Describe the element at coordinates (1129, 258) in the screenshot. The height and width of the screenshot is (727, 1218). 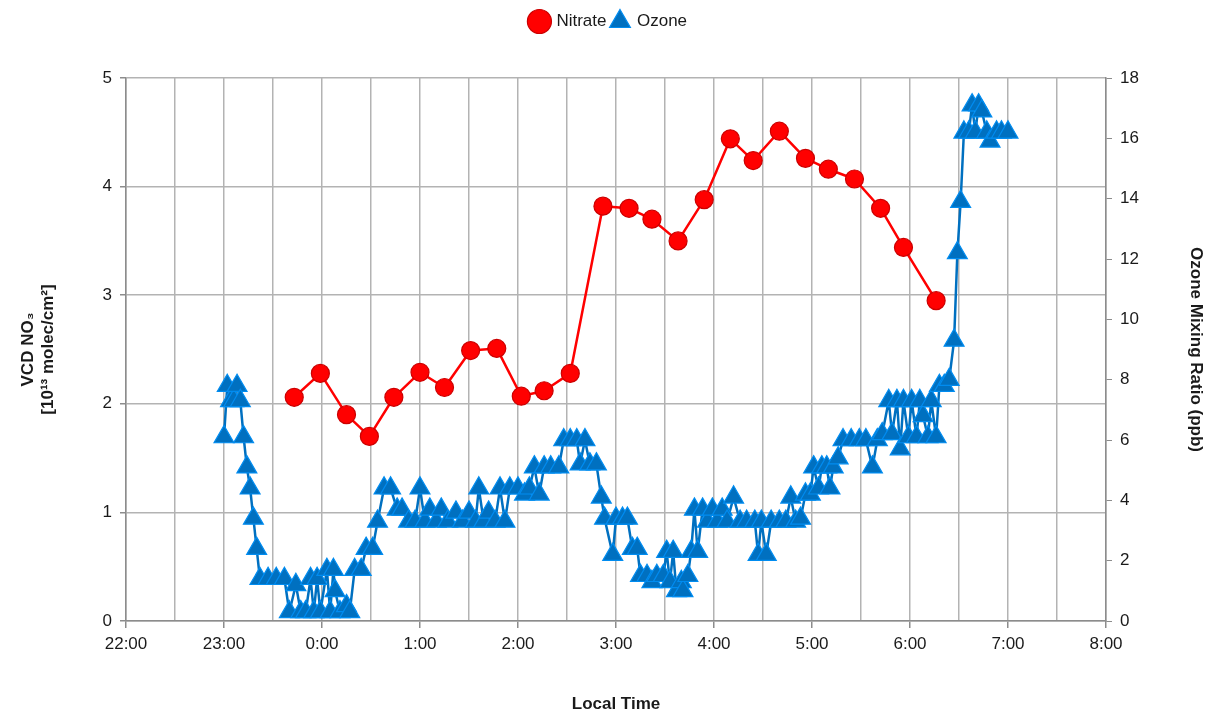
I see `y2-tick-label: 12` at that location.